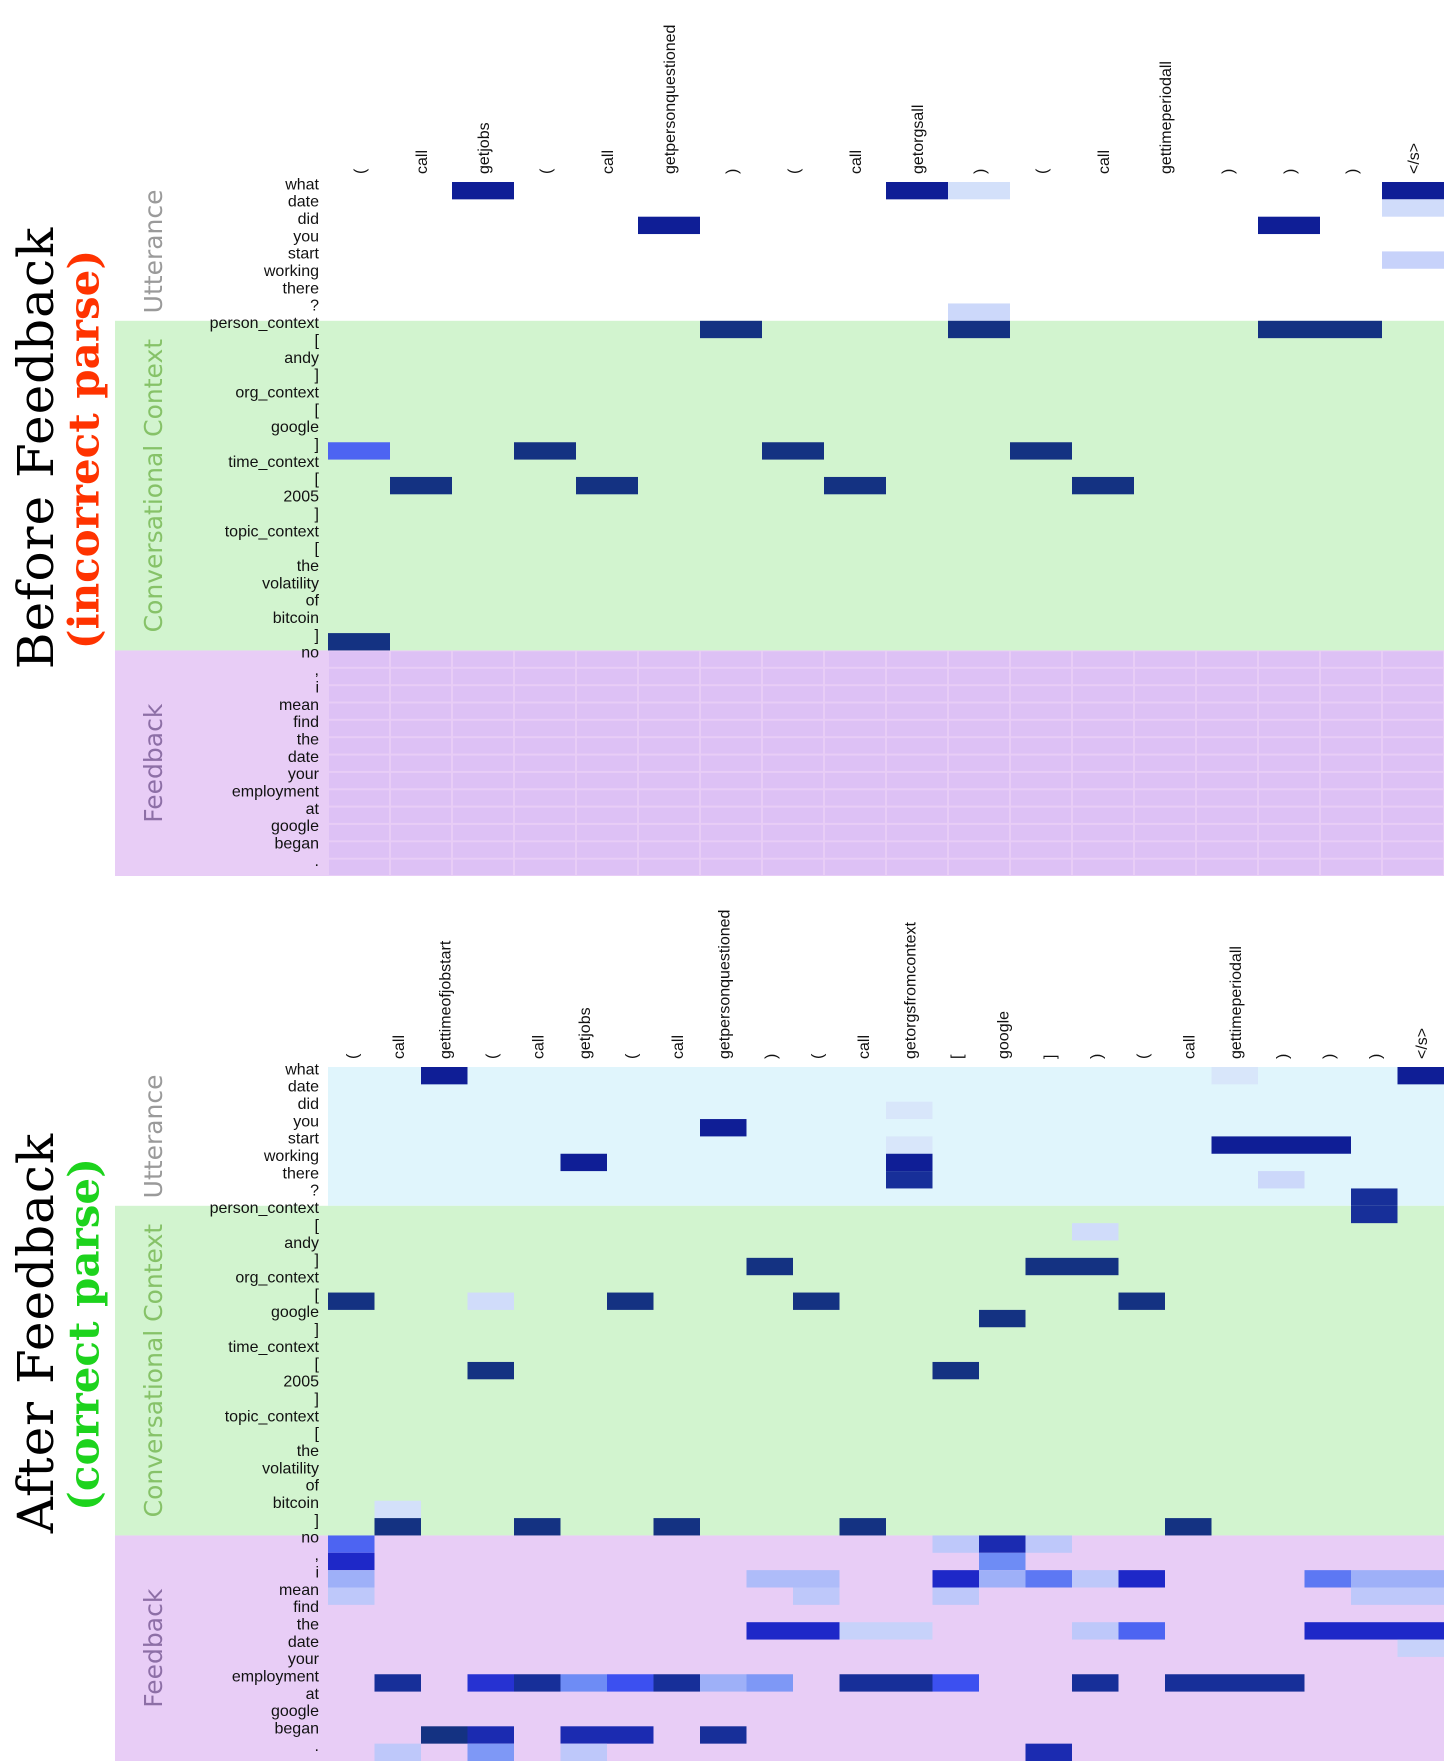  Describe the element at coordinates (301, 1382) in the screenshot. I see `row-label: 2005` at that location.